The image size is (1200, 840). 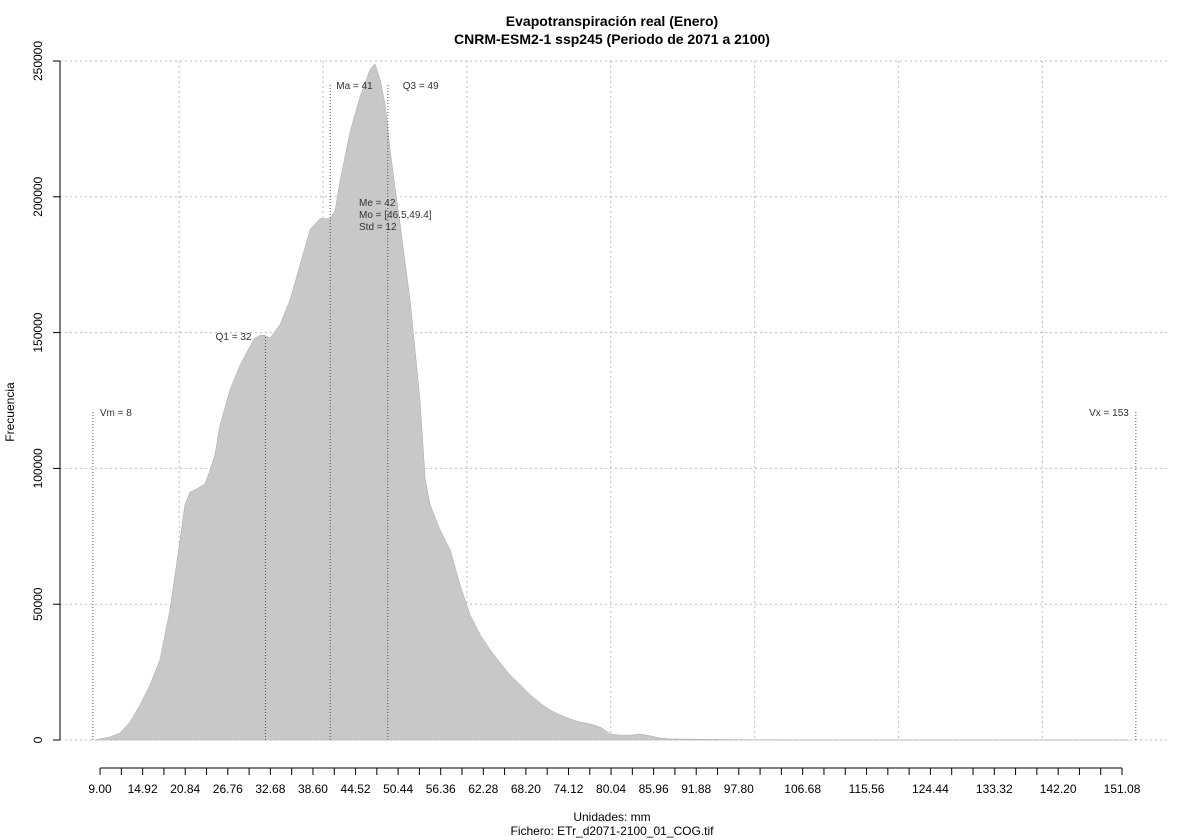 What do you see at coordinates (802, 789) in the screenshot?
I see `x-tick-label: 106.68` at bounding box center [802, 789].